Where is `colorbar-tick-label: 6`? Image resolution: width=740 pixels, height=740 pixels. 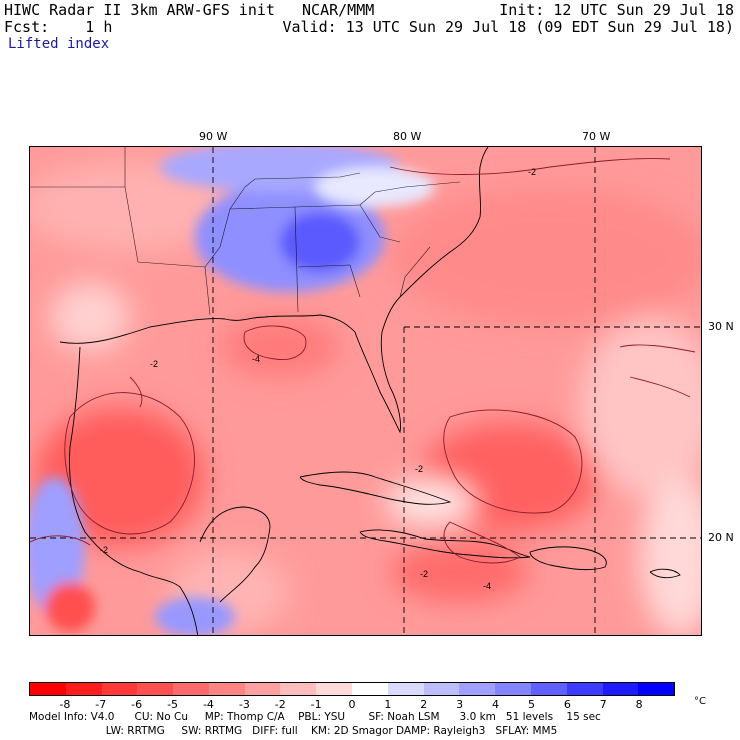 colorbar-tick-label: 6 is located at coordinates (567, 704).